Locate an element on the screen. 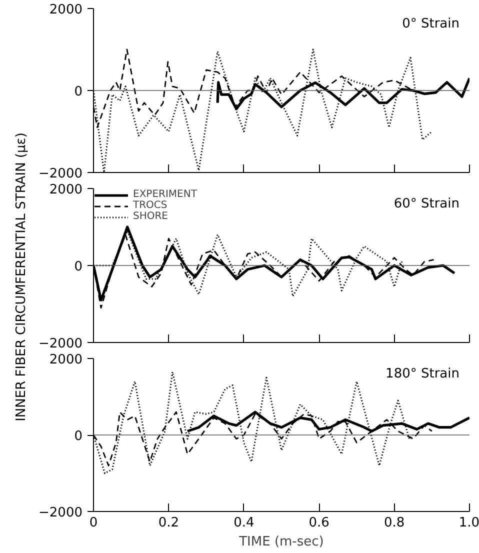 Image resolution: width=479 pixels, height=553 pixels. x-tick-label: 0 is located at coordinates (93, 523).